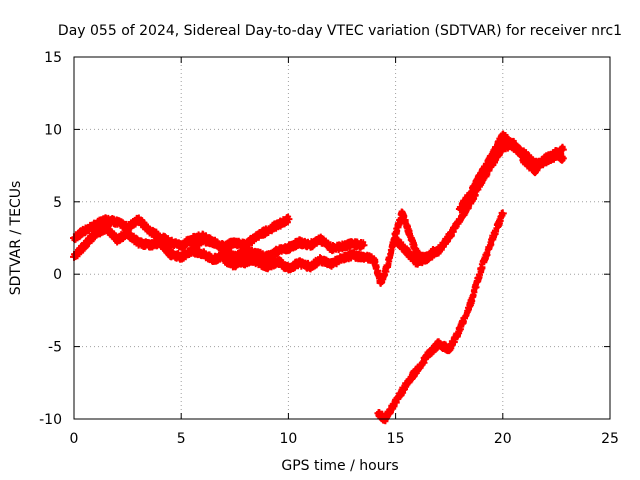 The height and width of the screenshot is (480, 640). What do you see at coordinates (16, 238) in the screenshot?
I see `y-axis-label: SDTVAR / TECUs` at bounding box center [16, 238].